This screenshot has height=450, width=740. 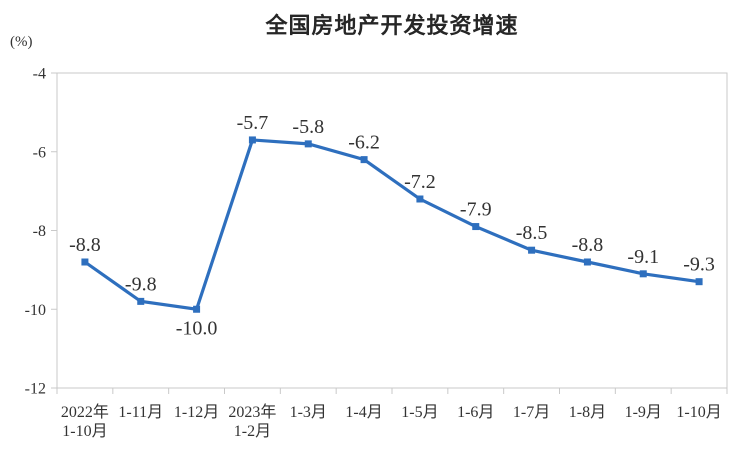 What do you see at coordinates (475, 412) in the screenshot?
I see `x-tick-label: 1-6月` at bounding box center [475, 412].